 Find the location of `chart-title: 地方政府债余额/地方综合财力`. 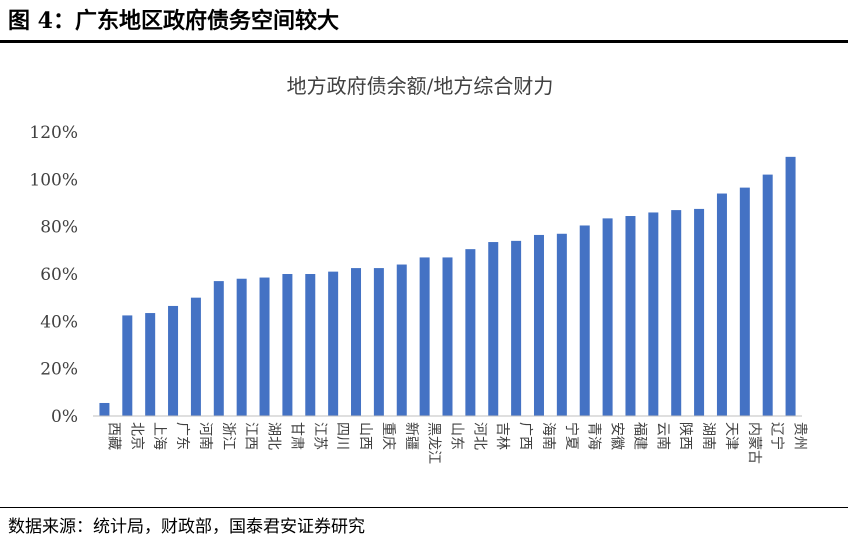

chart-title: 地方政府债余额/地方综合财力 is located at coordinates (420, 86).